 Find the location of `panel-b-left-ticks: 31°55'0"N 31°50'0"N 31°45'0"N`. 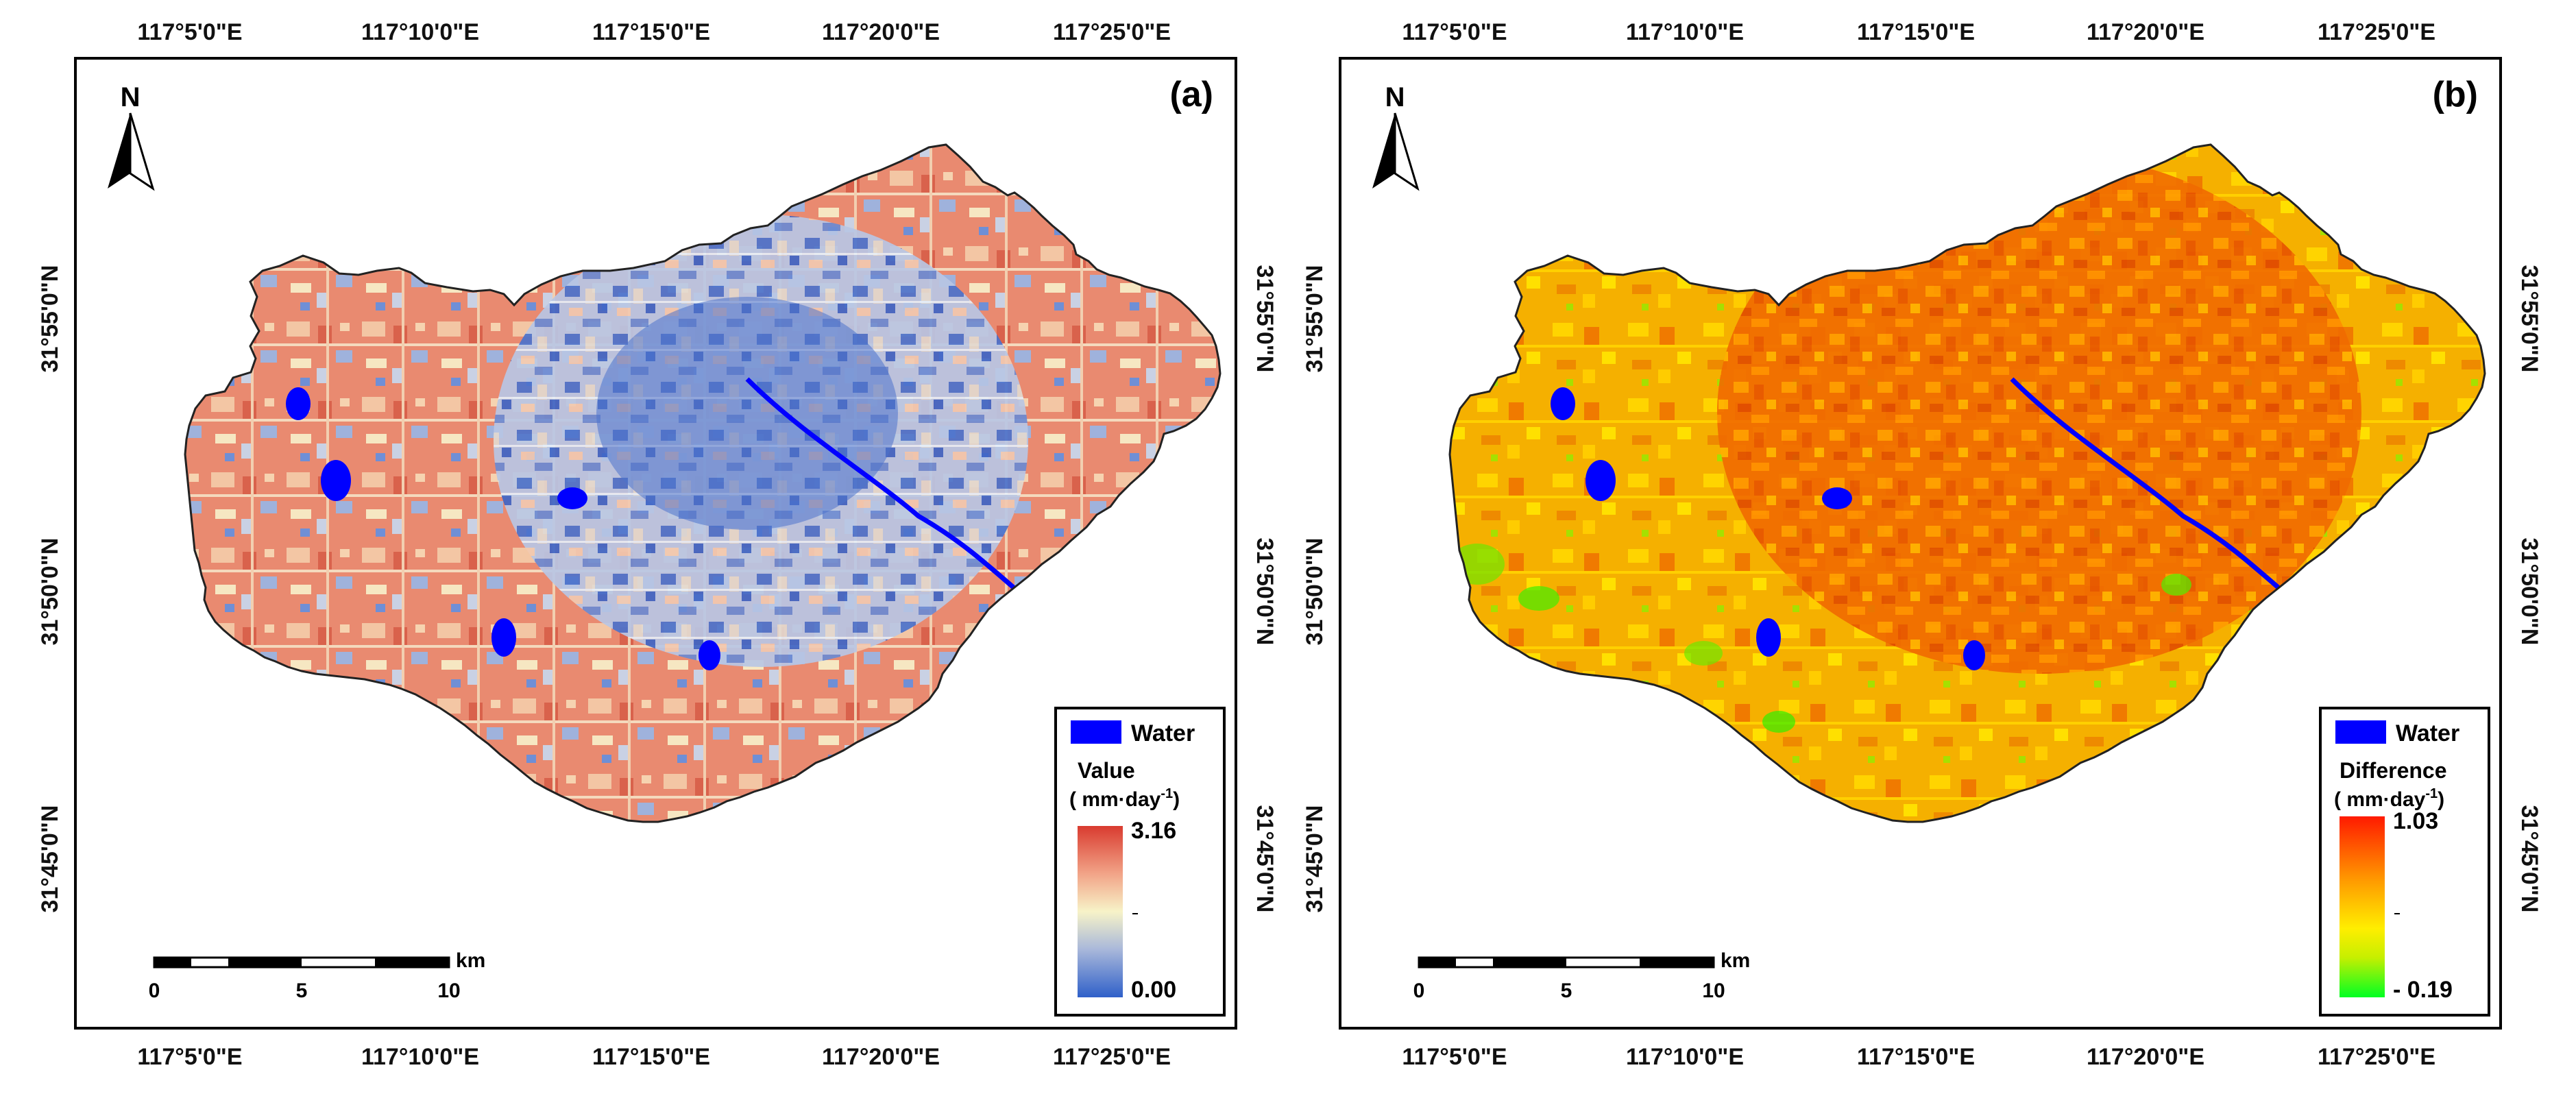

panel-b-left-ticks: 31°55'0"N 31°50'0"N 31°45'0"N is located at coordinates (1315, 589).